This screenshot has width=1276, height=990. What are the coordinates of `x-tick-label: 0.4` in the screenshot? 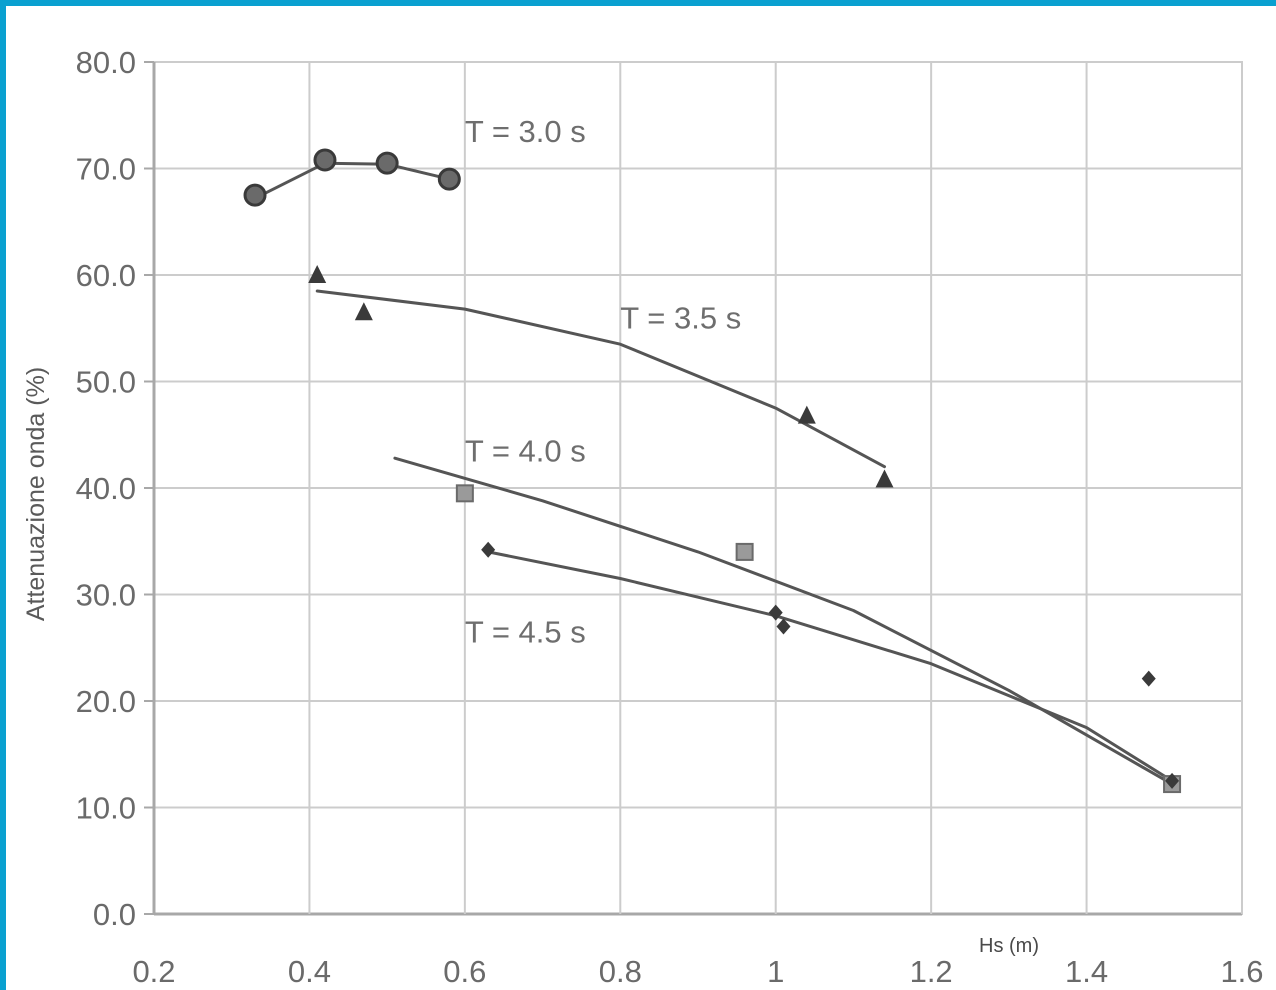 It's located at (309, 971).